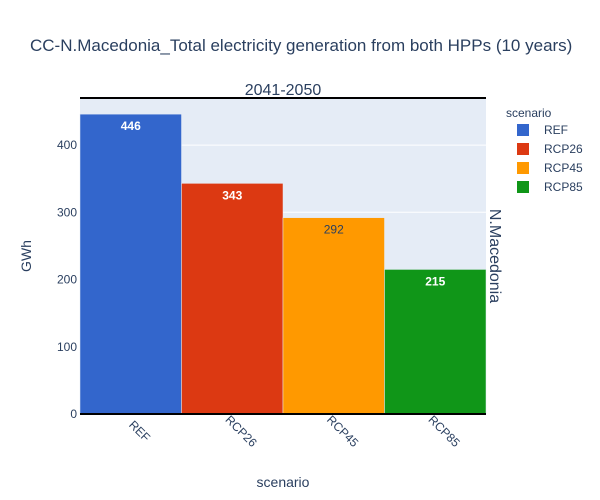  What do you see at coordinates (283, 90) in the screenshot?
I see `facet-column-label: 2041-2050` at bounding box center [283, 90].